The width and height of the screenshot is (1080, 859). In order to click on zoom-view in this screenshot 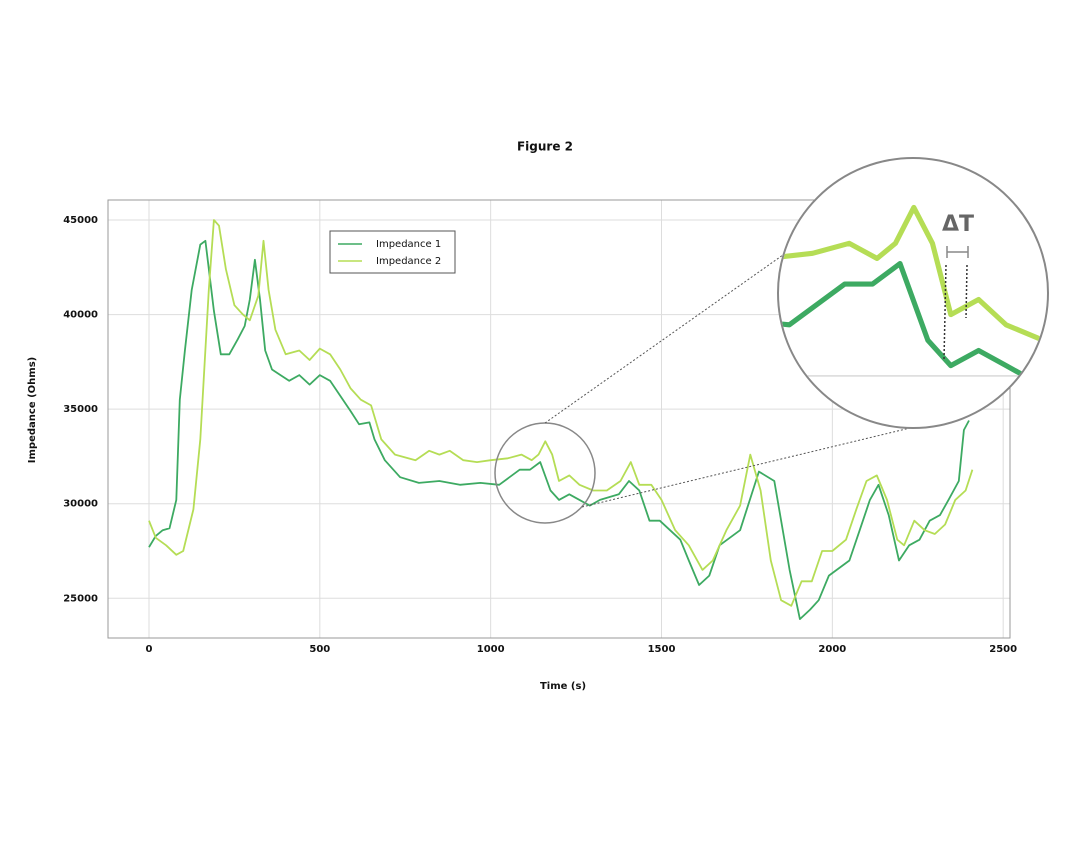, I will do `click(913, 293)`.